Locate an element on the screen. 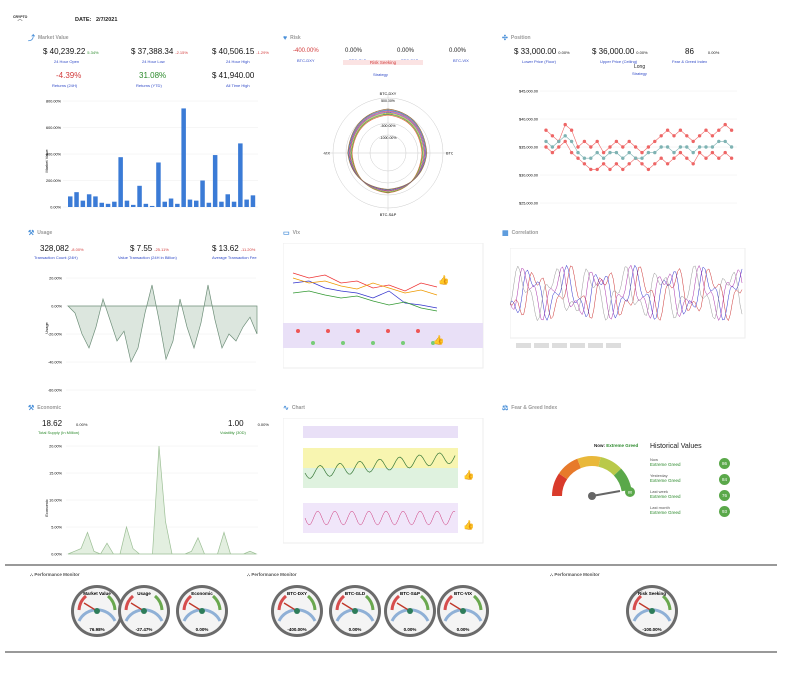  market-ylabel: Market Value is located at coordinates (46, 161).